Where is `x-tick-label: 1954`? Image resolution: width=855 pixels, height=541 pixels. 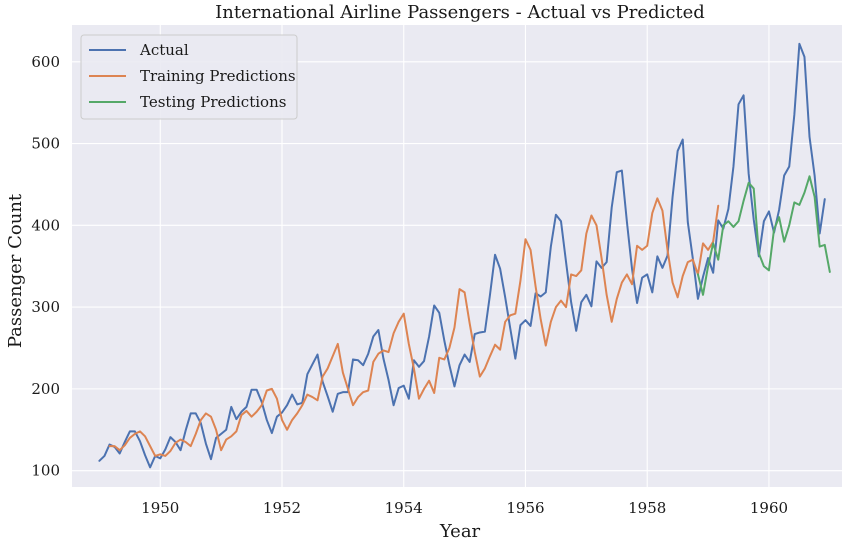 x-tick-label: 1954 is located at coordinates (404, 508).